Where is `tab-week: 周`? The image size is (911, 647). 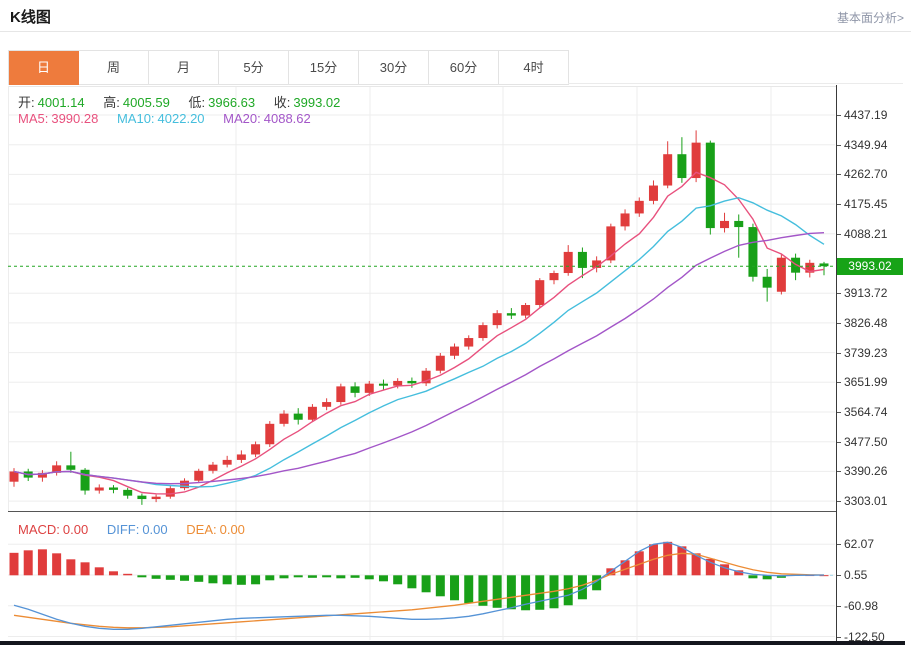
tab-week: 周 is located at coordinates (114, 68).